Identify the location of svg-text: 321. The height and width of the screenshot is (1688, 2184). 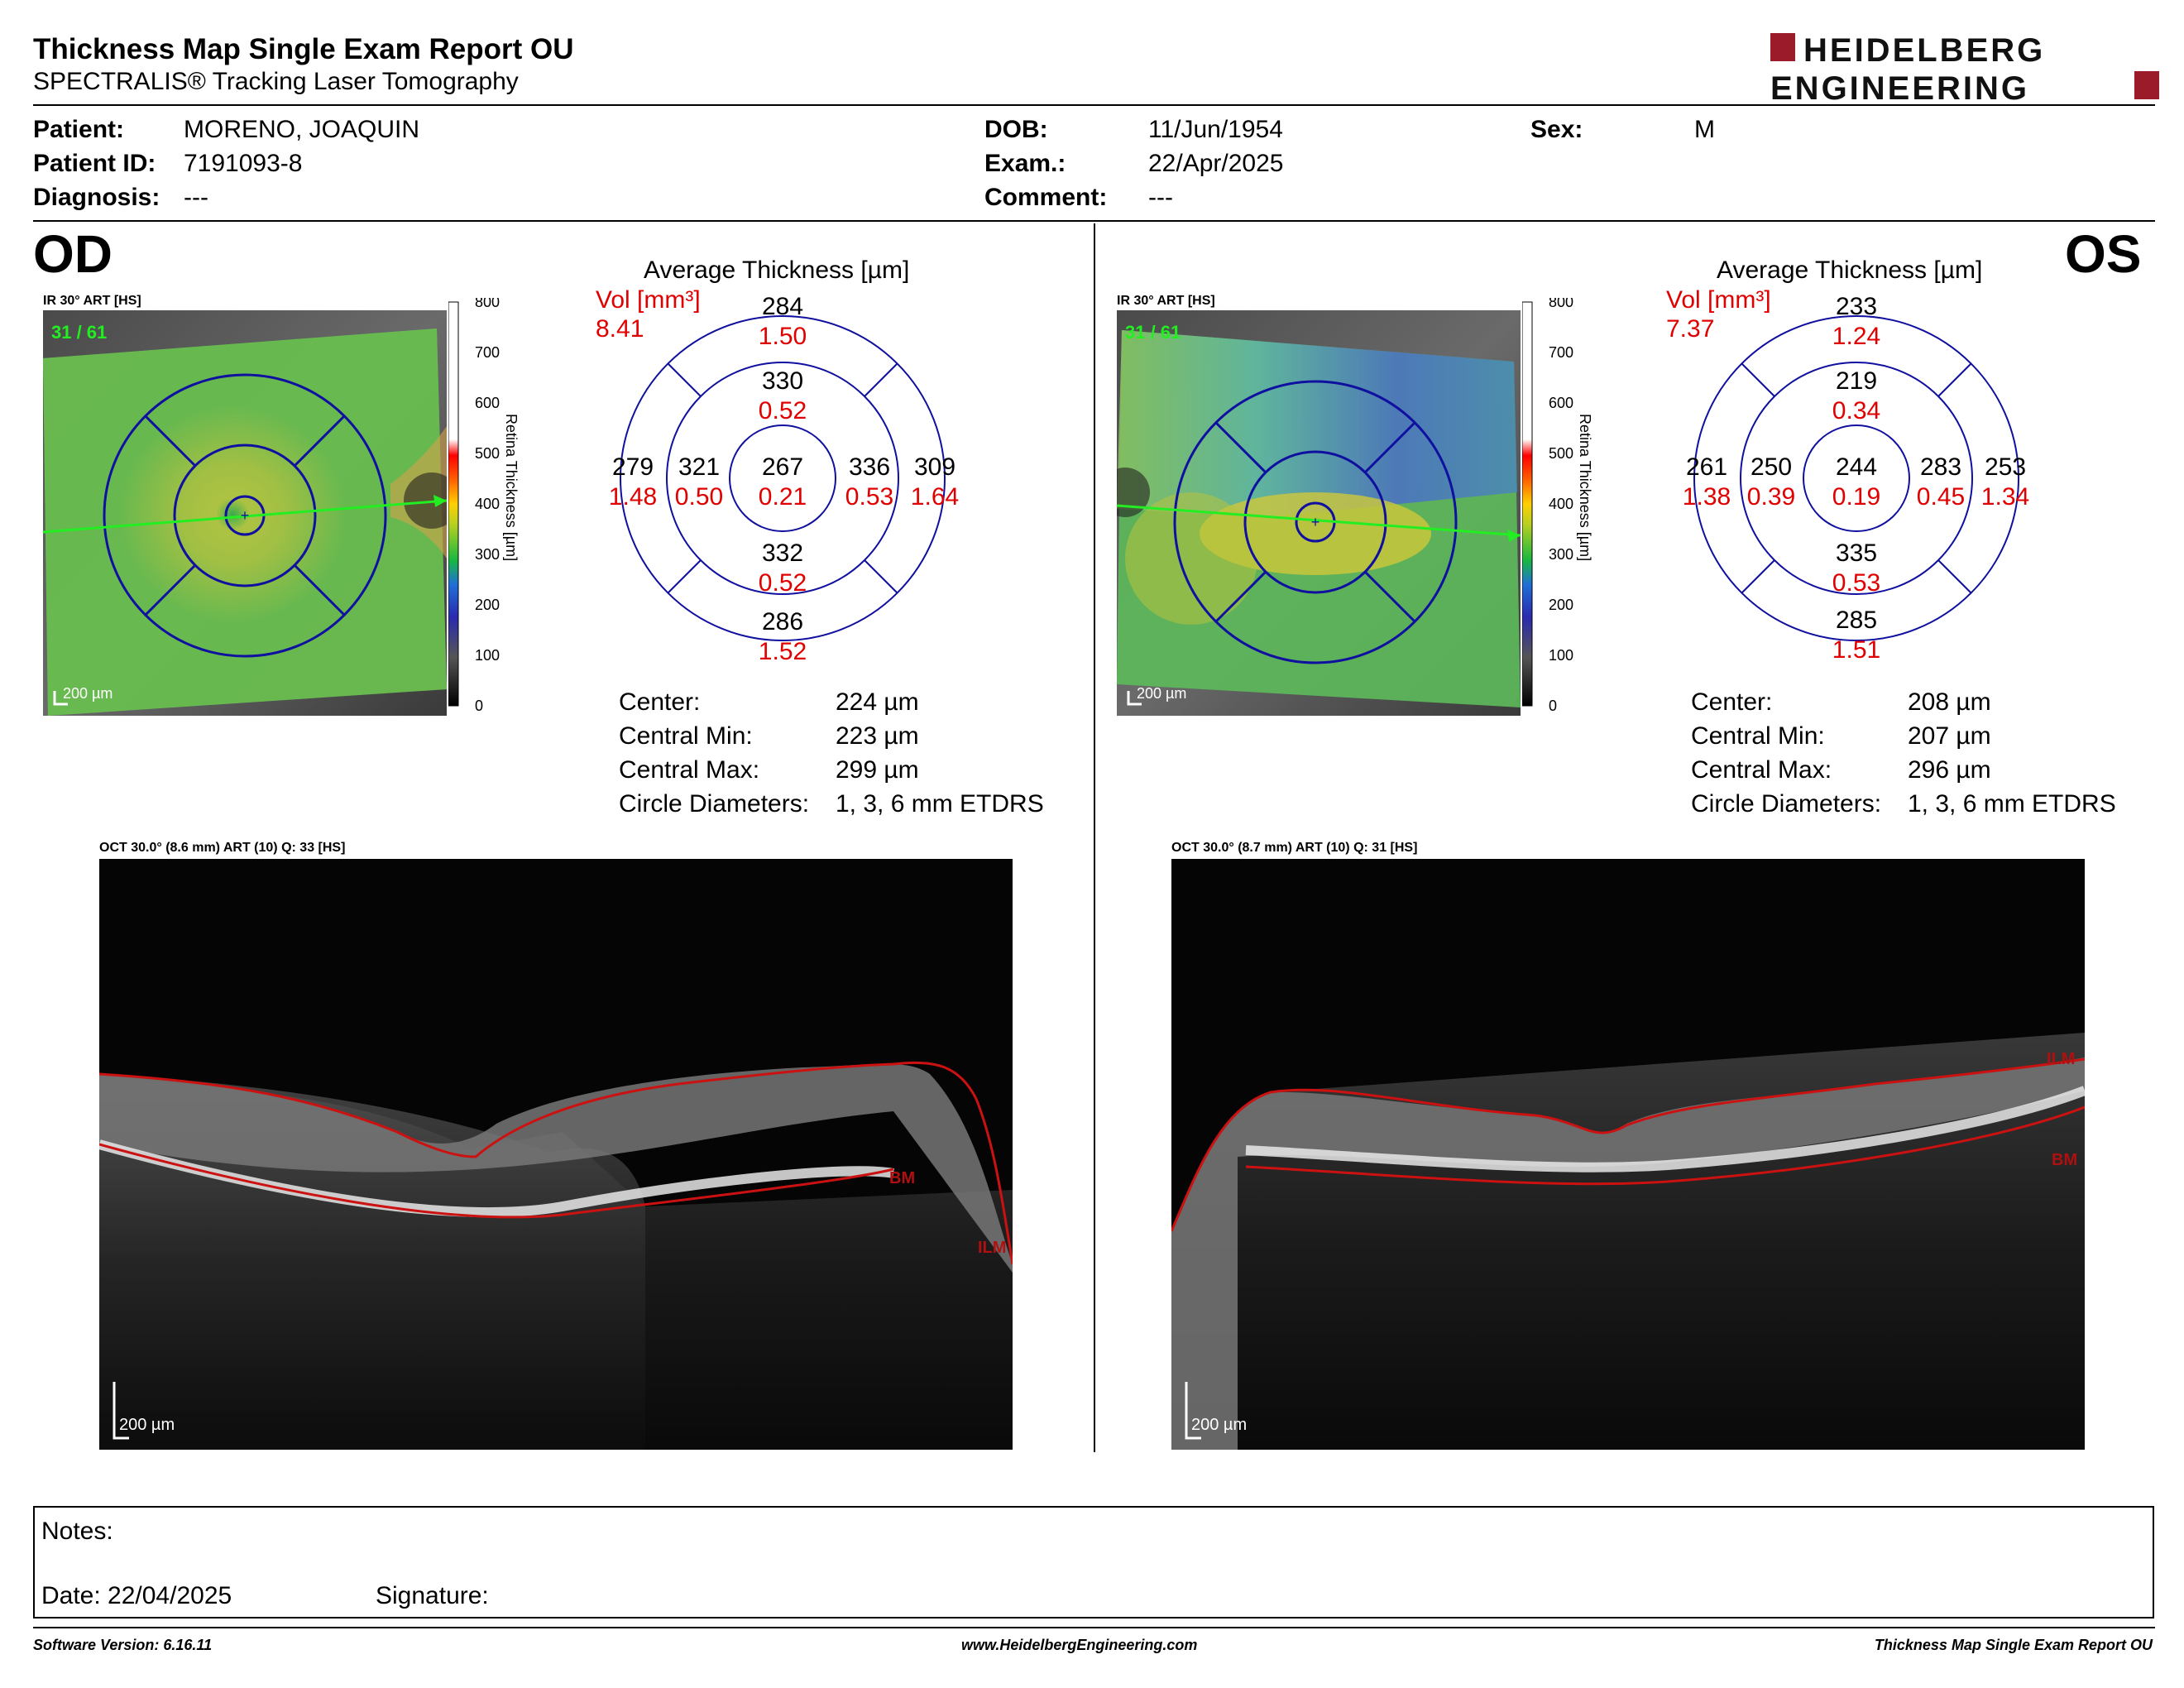
(699, 467).